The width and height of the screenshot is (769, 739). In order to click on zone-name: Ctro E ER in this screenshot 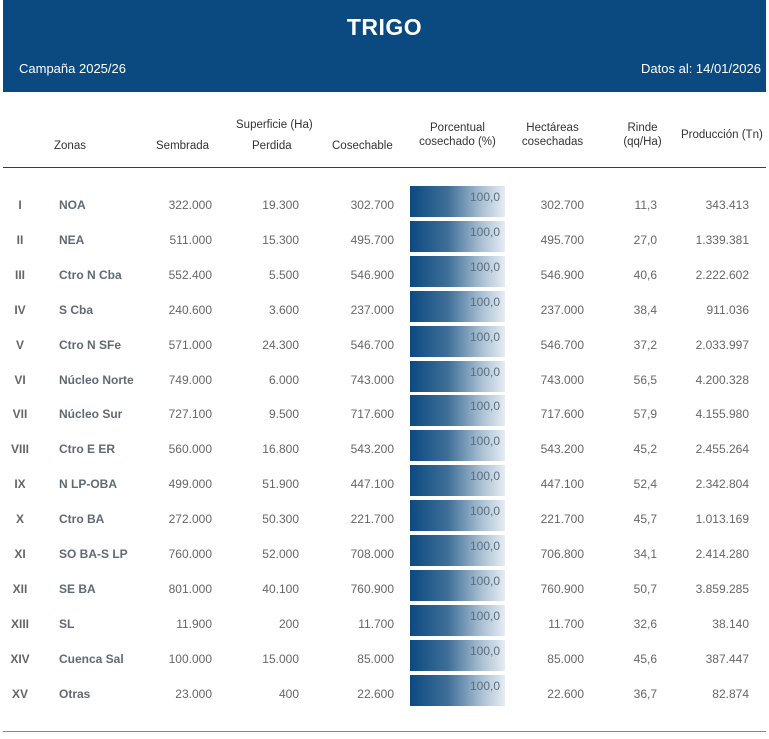, I will do `click(87, 449)`.